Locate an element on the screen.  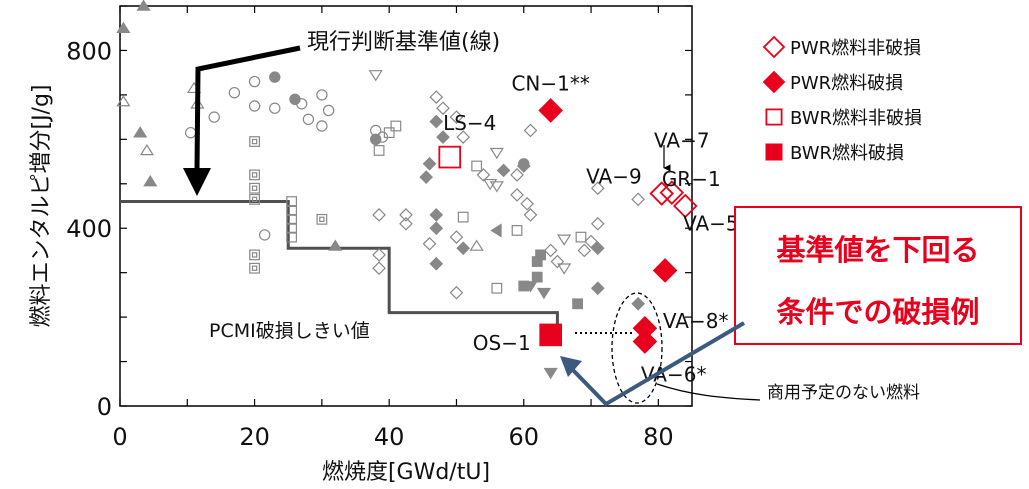
threshold-label: PCMI破損しきい値 is located at coordinates (289, 331).